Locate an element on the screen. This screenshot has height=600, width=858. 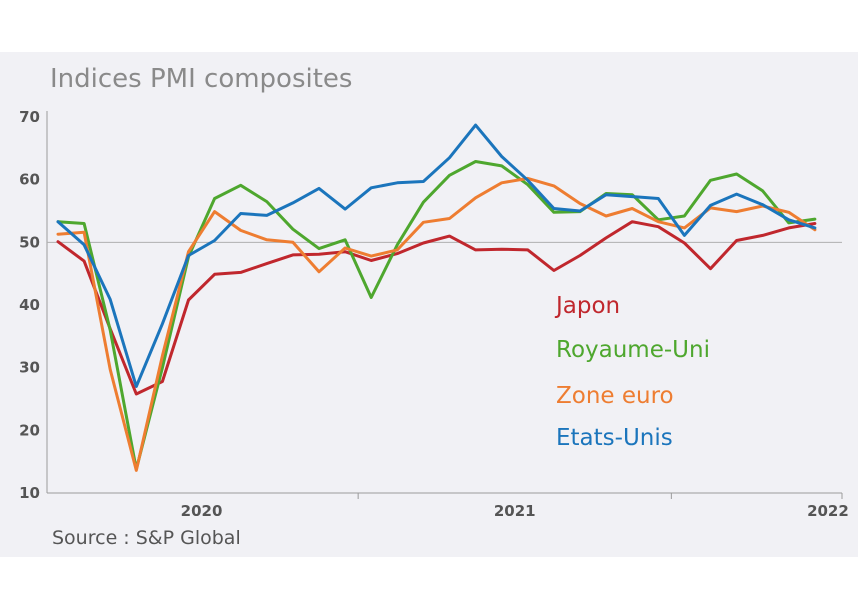
legend: Japon Royaume-Uni Zone euro Etats-Unis is located at coordinates (632, 372).